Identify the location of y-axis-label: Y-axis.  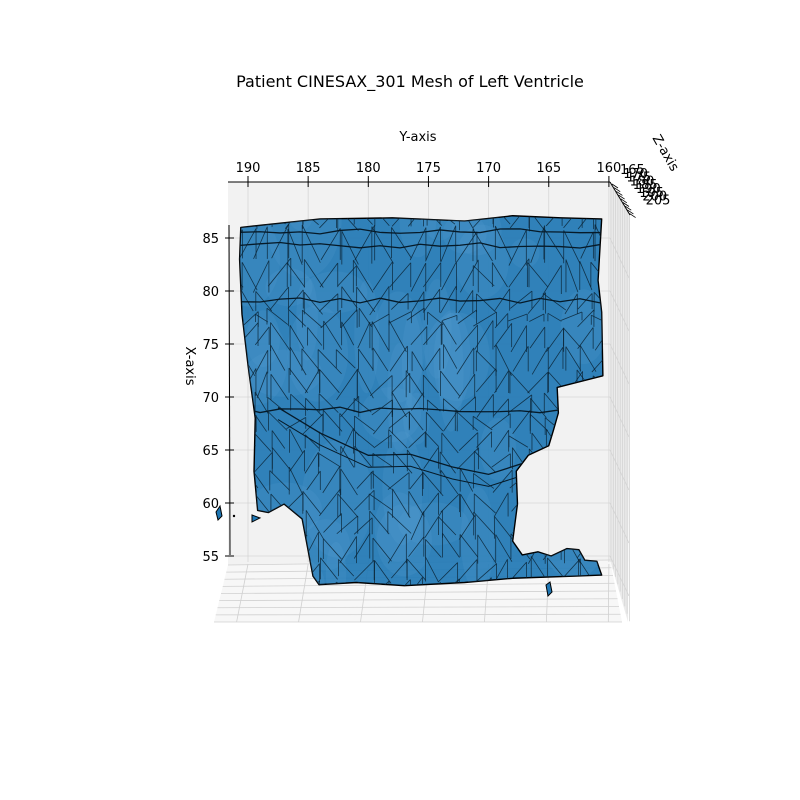
(417, 137).